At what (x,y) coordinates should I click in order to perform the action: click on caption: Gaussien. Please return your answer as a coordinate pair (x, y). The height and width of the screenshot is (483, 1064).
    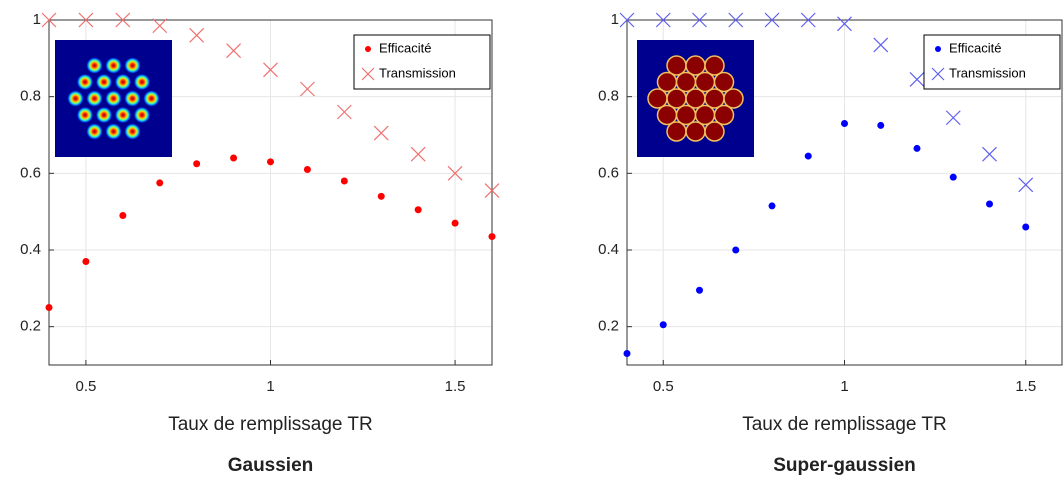
    Looking at the image, I should click on (271, 465).